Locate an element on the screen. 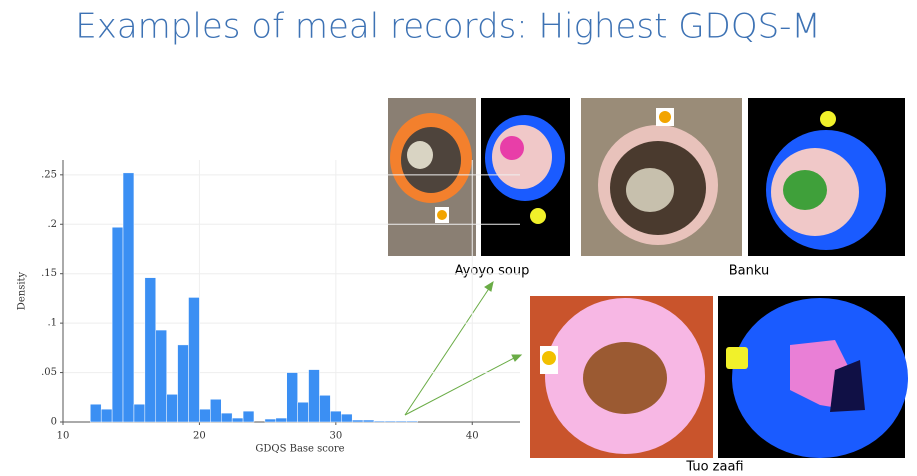 The height and width of the screenshot is (476, 917). arrows is located at coordinates (463, 348).